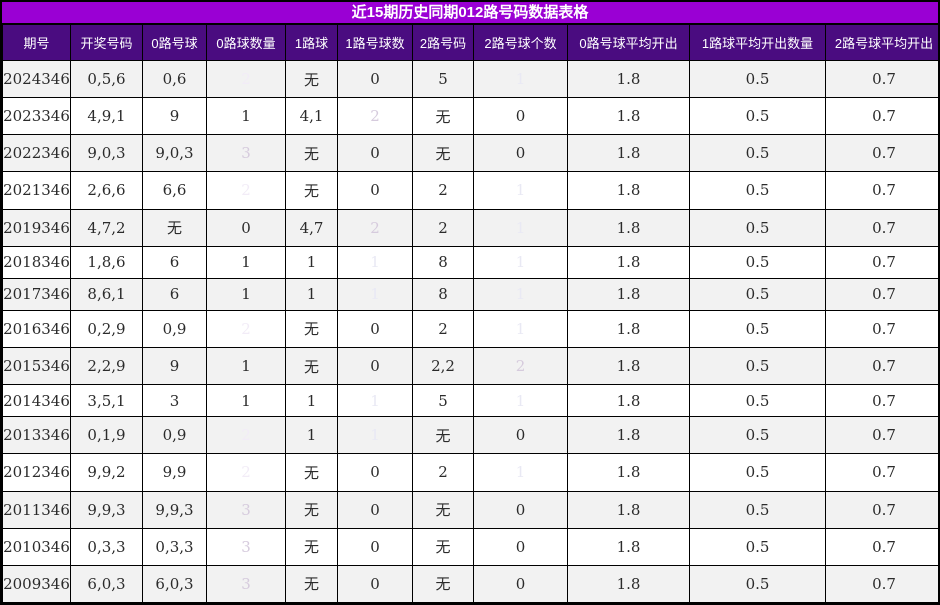  What do you see at coordinates (36, 190) in the screenshot?
I see `period-cell: 2021346` at bounding box center [36, 190].